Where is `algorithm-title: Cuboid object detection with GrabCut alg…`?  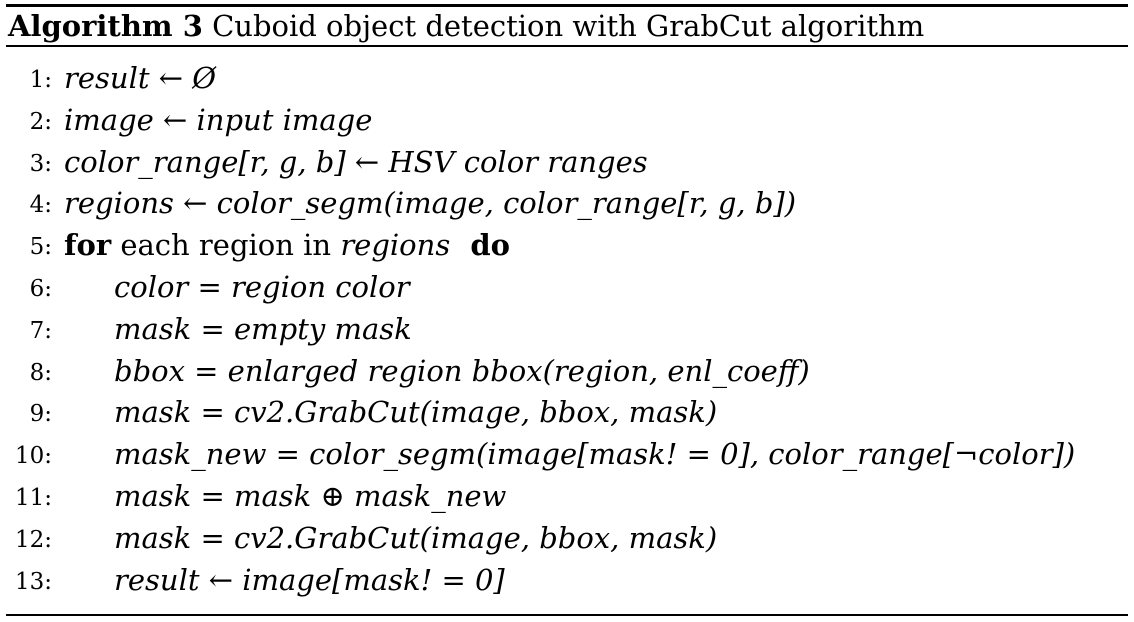
algorithm-title: Cuboid object detection with GrabCut alg… is located at coordinates (568, 26).